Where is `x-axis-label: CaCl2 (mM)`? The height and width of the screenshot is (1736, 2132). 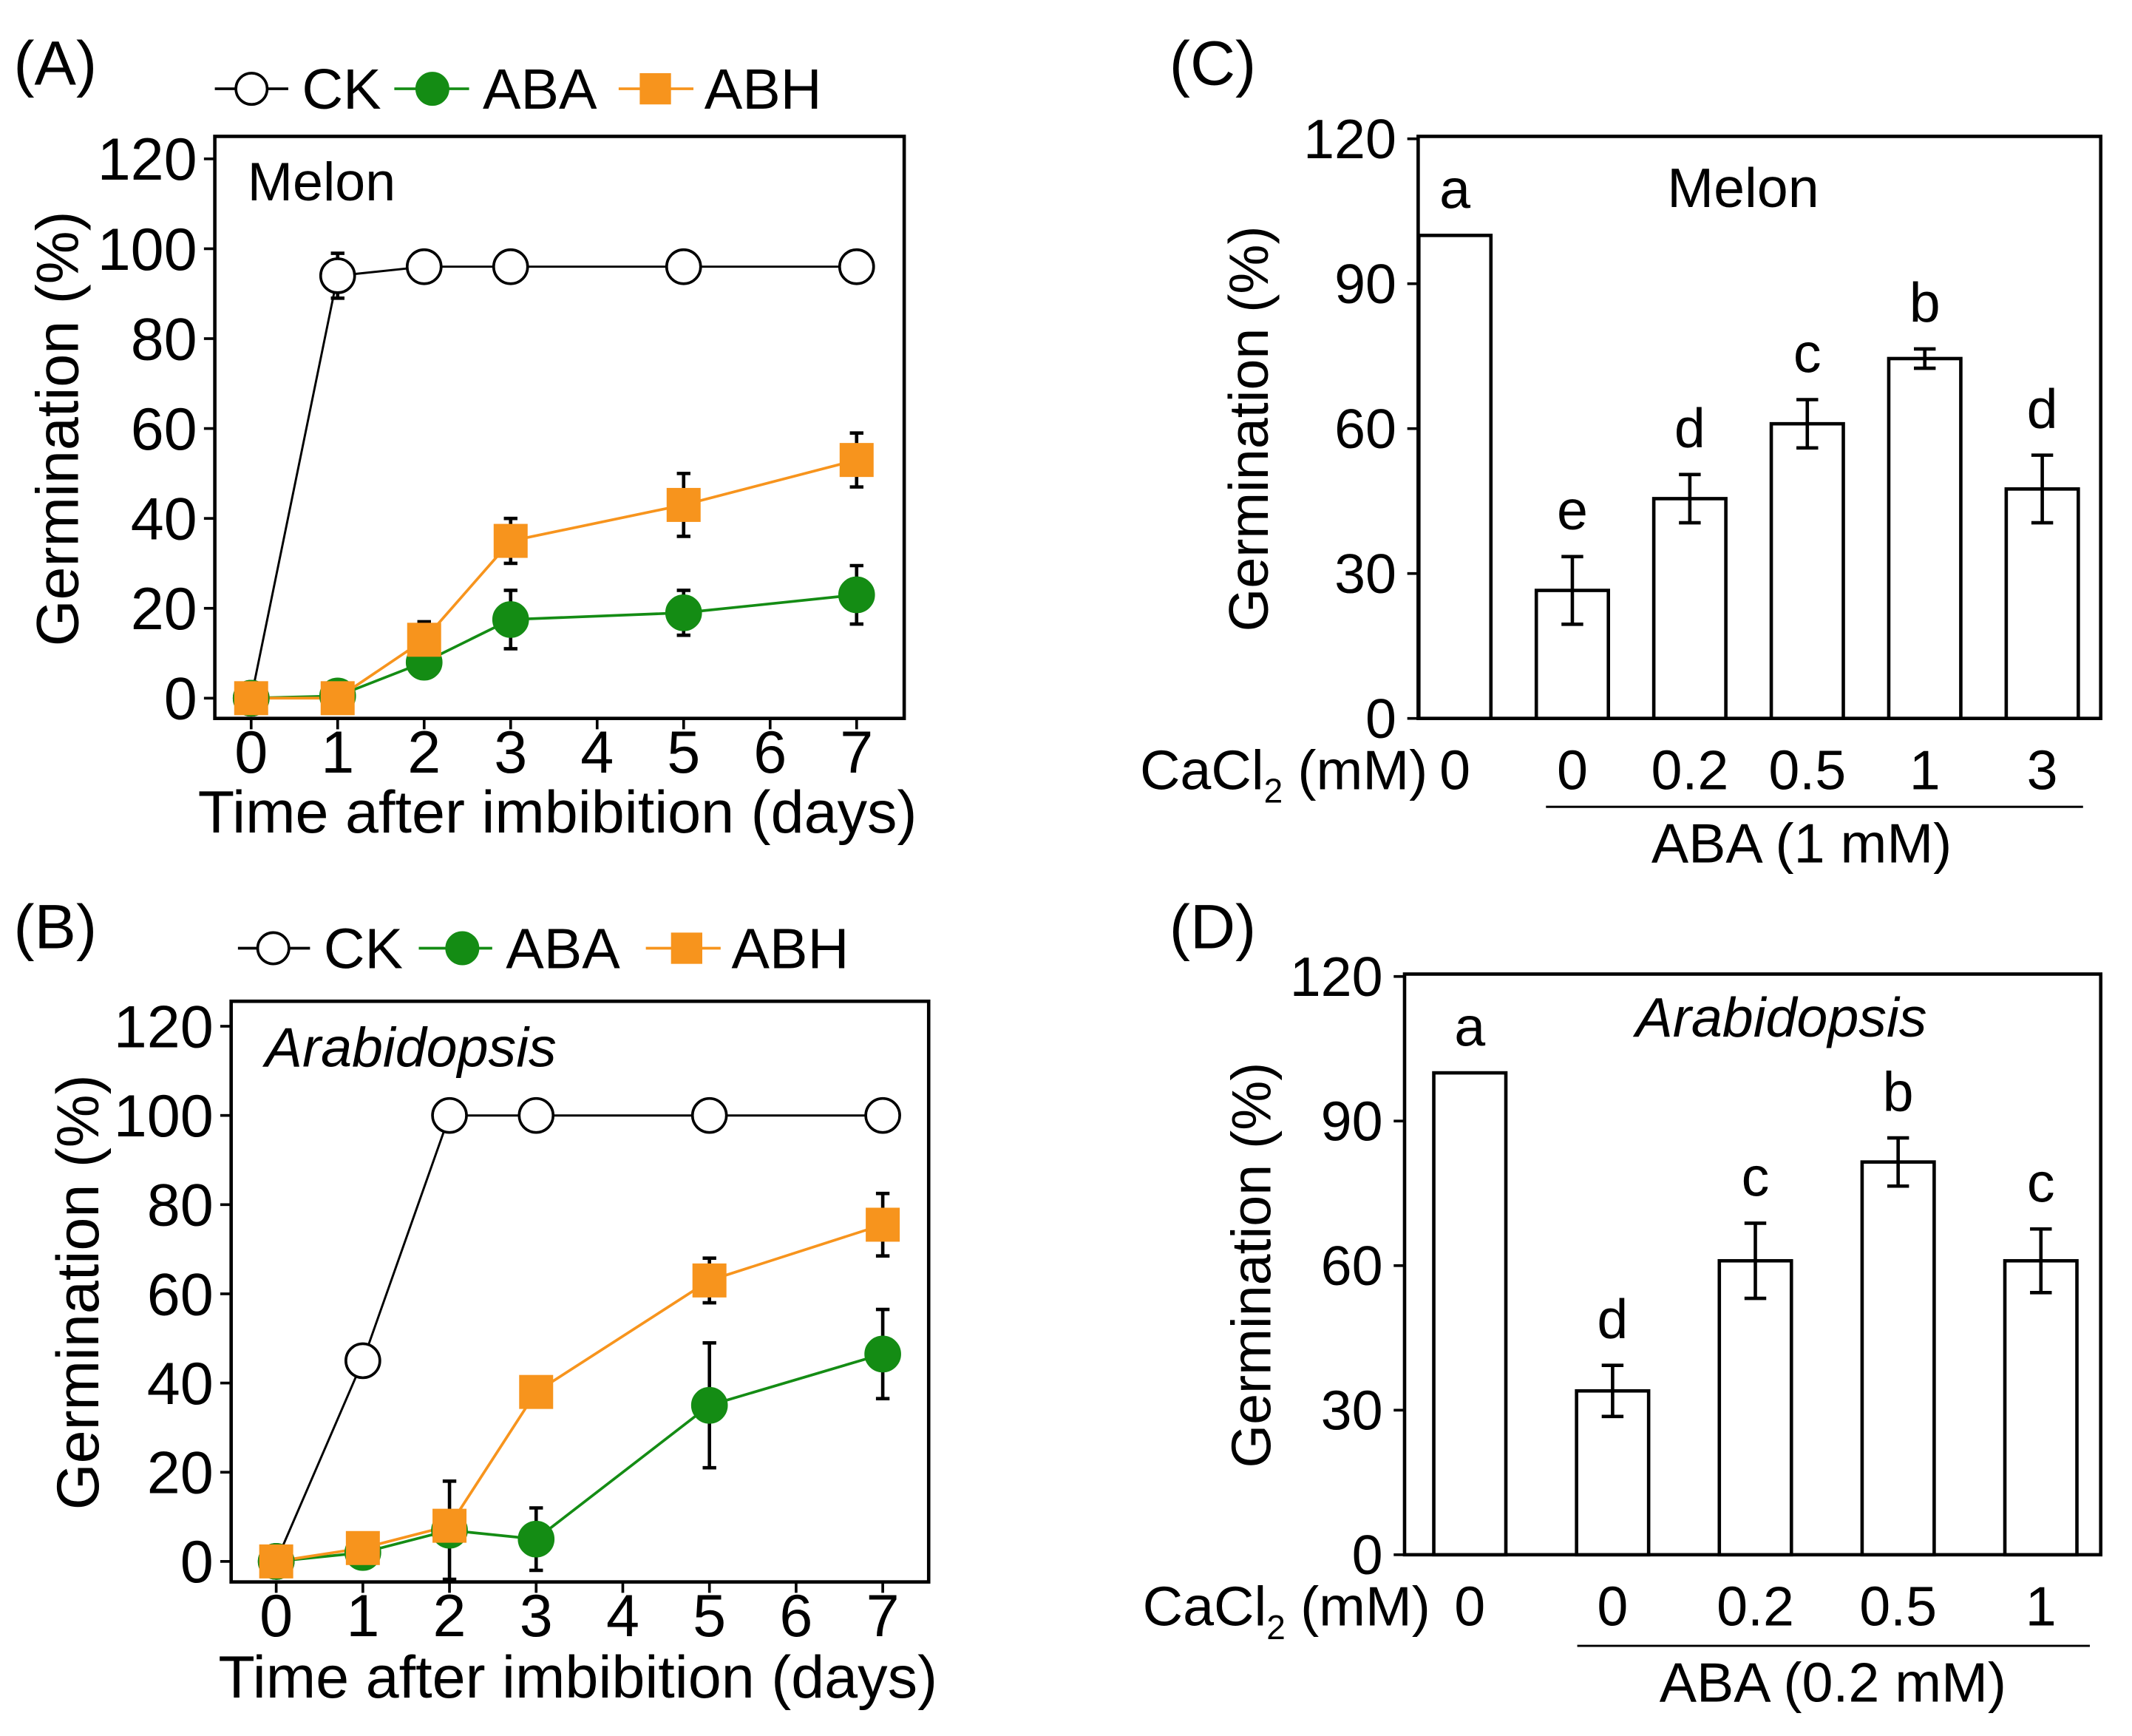
x-axis-label: CaCl2 (mM) is located at coordinates (1283, 775).